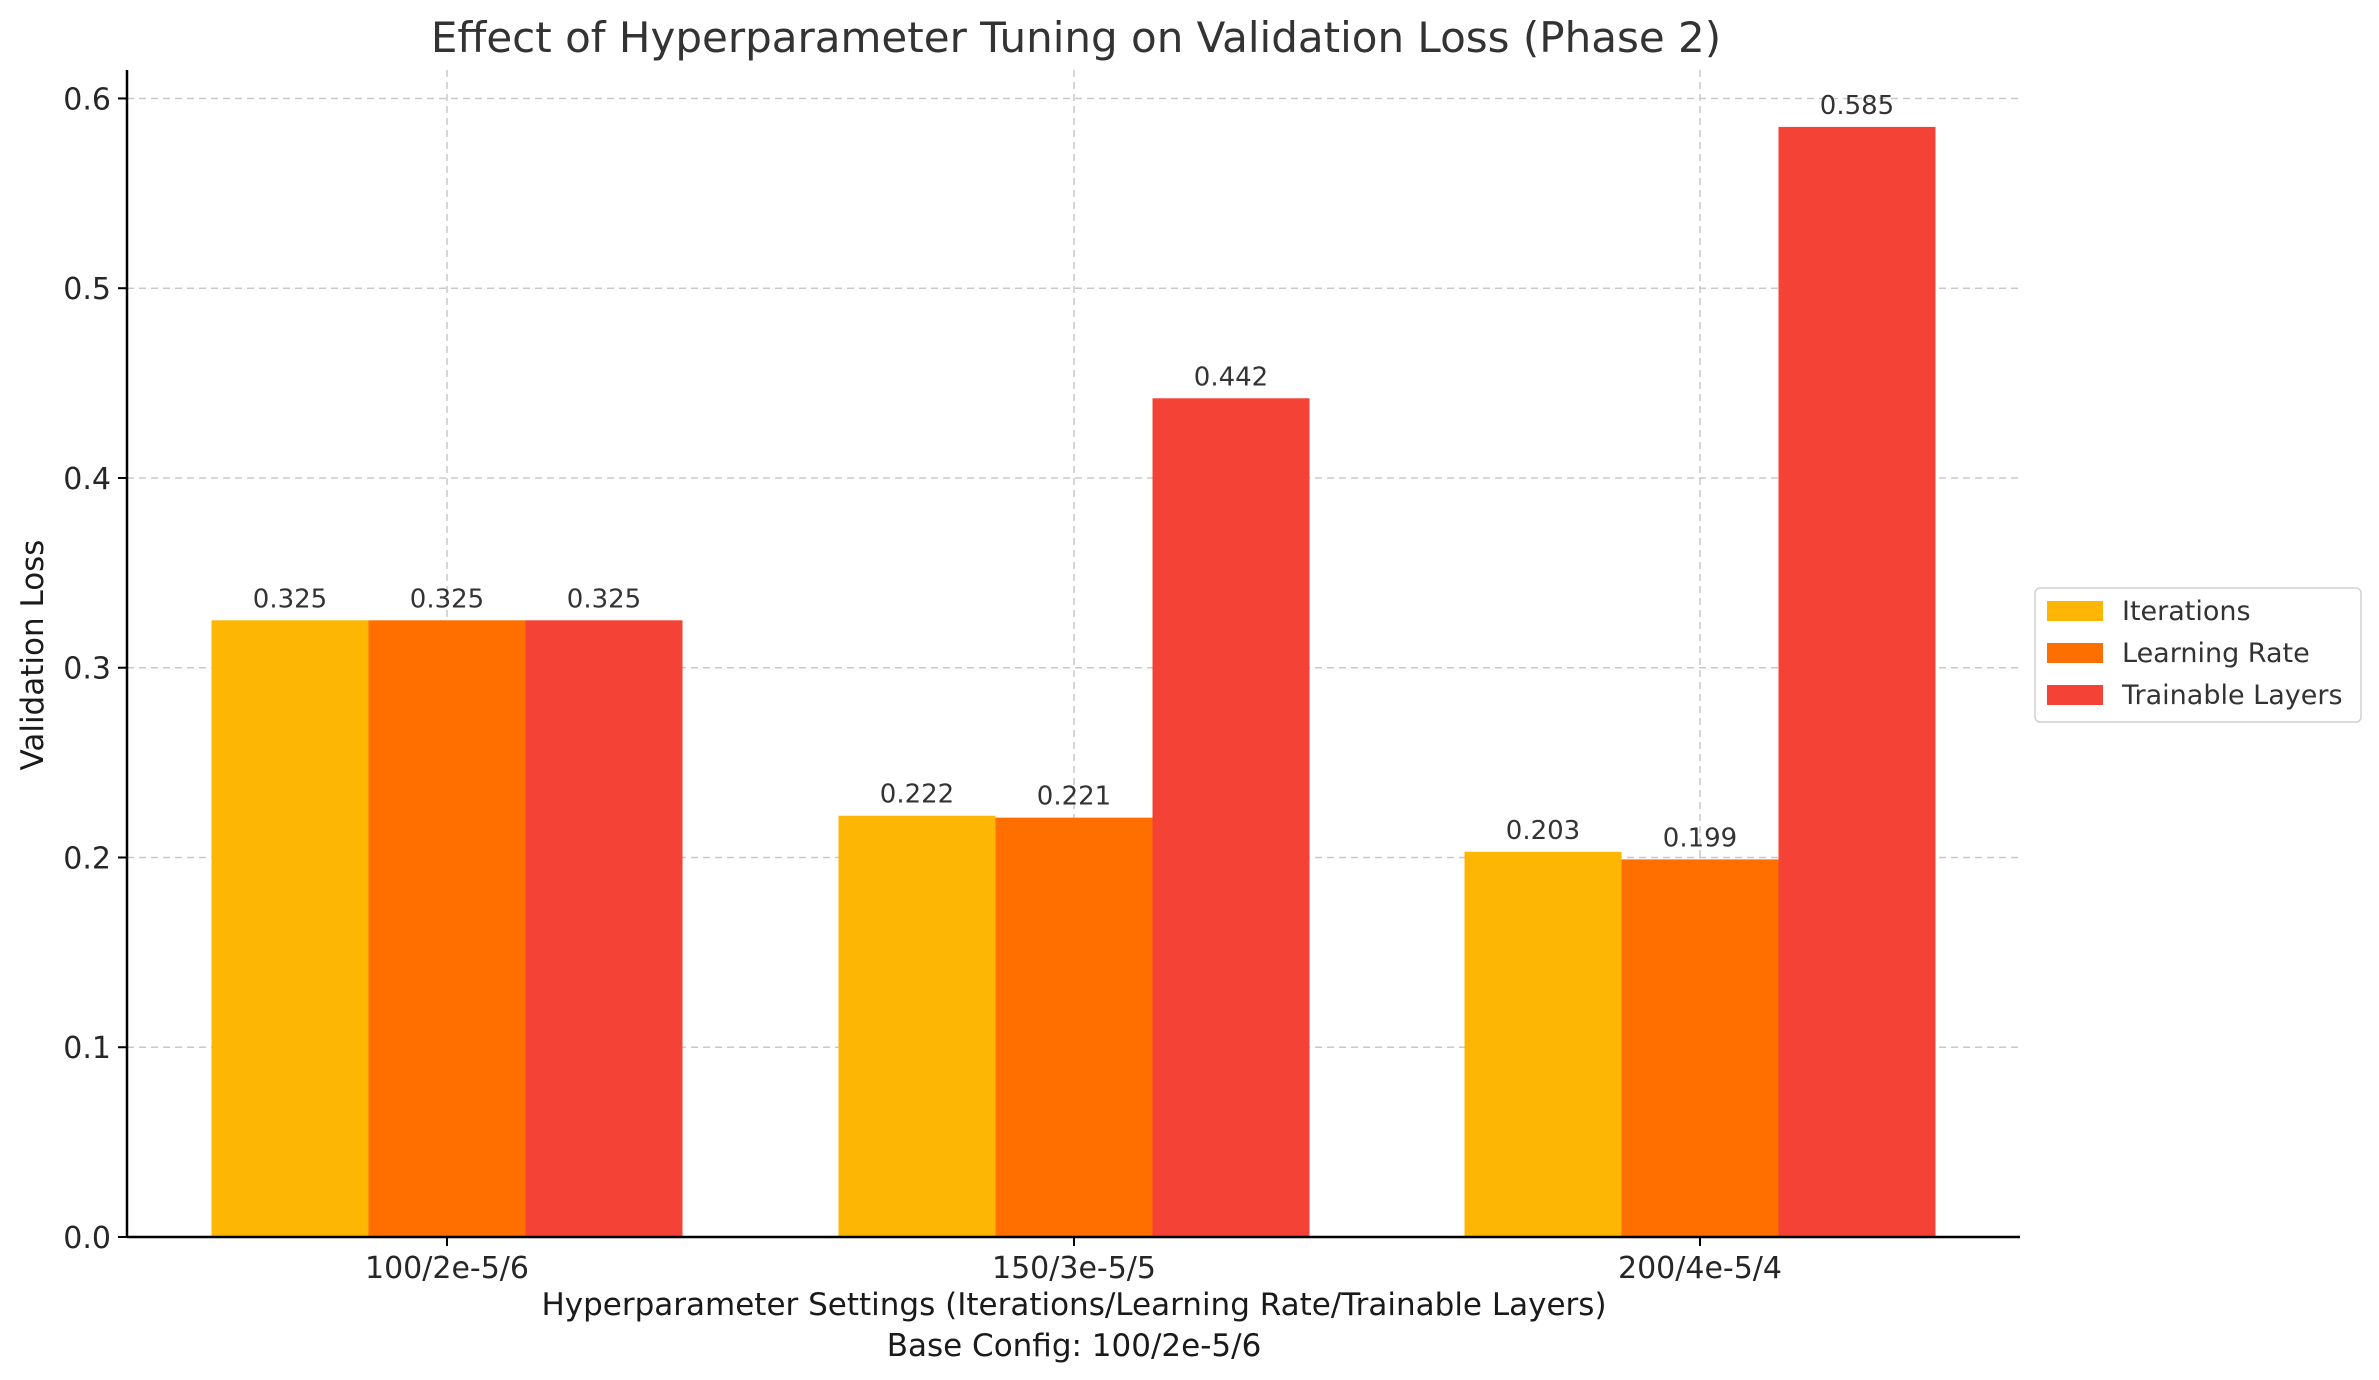 This screenshot has width=2379, height=1380. Describe the element at coordinates (1231, 377) in the screenshot. I see `data-label: 0.442` at that location.